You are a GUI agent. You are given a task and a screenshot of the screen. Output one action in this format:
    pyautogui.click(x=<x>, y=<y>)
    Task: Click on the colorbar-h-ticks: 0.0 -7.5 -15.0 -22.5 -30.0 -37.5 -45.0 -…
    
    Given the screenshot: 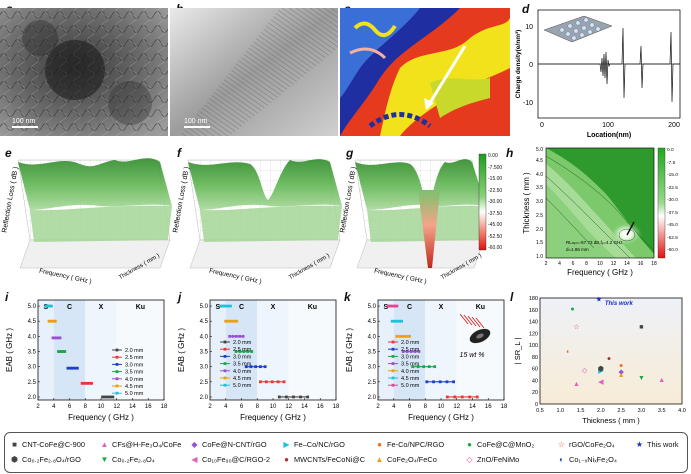 What is the action you would take?
    pyautogui.click(x=679, y=201)
    